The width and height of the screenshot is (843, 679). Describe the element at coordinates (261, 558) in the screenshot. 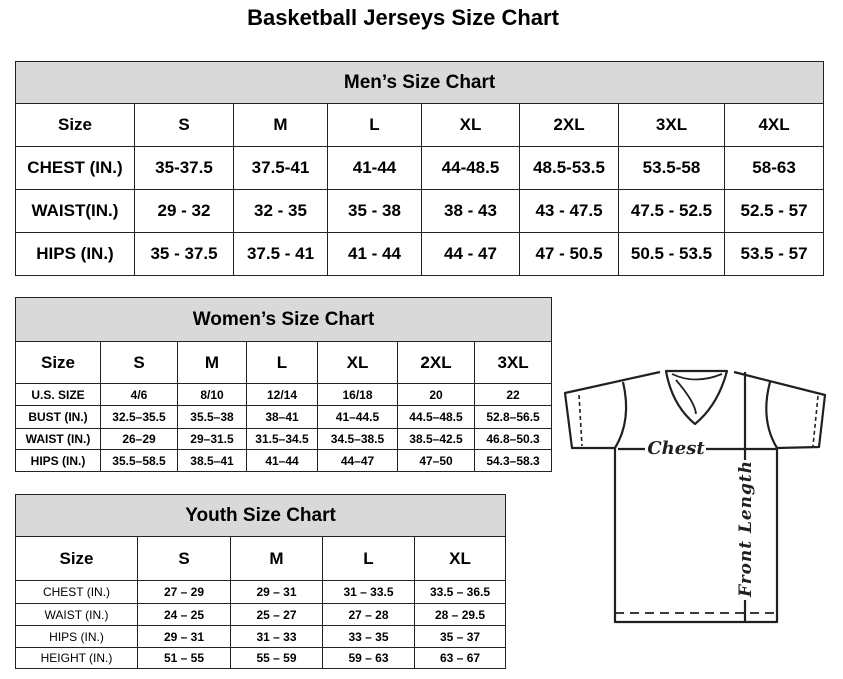

I see `youth-size-header-row: Size S M L XL` at that location.